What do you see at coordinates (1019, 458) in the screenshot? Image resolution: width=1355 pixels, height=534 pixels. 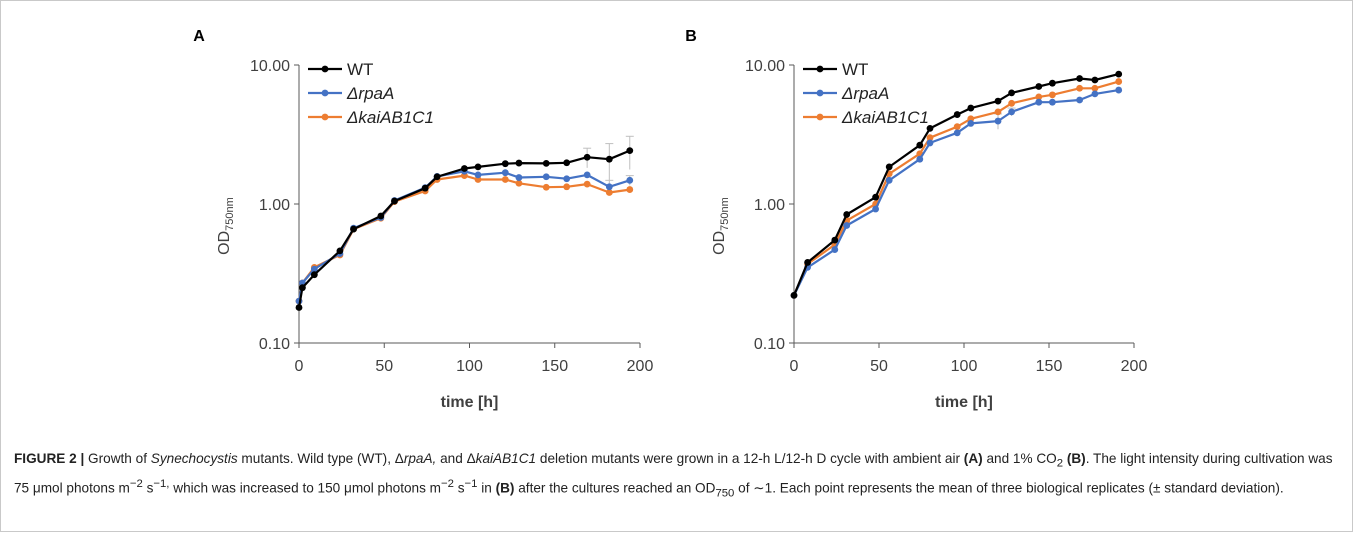 I see `caption-text: and 1% CO` at bounding box center [1019, 458].